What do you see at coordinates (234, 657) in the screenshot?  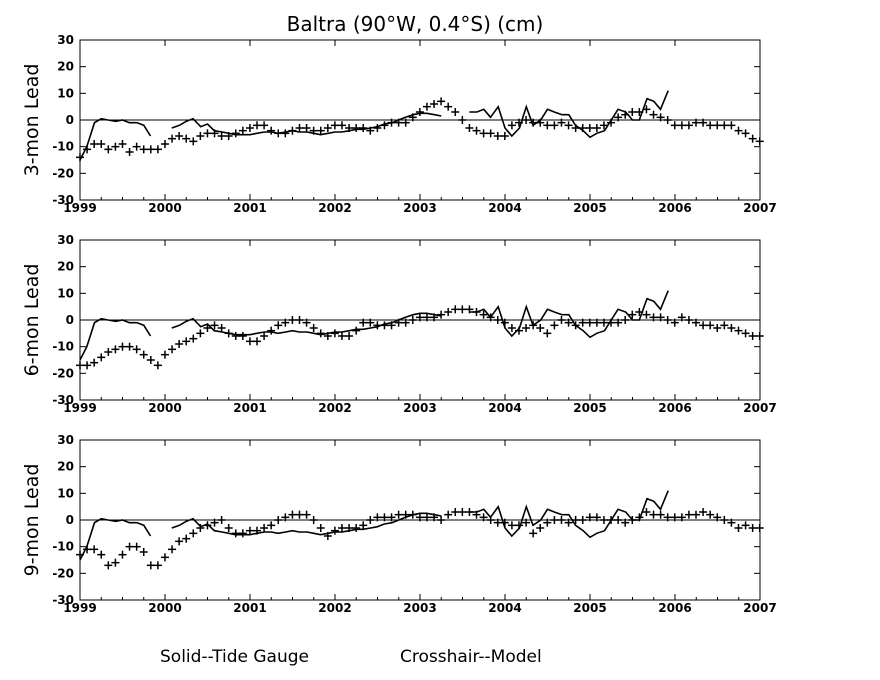 I see `legend-tide-gauge: Solid--Tide Gauge` at bounding box center [234, 657].